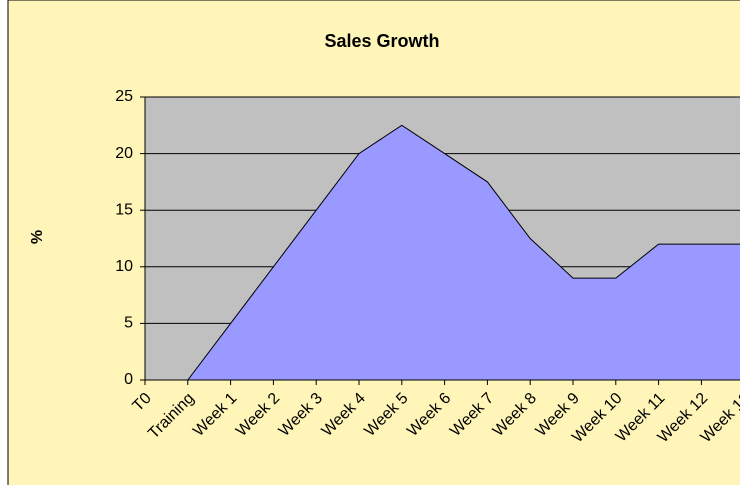  What do you see at coordinates (128, 323) in the screenshot?
I see `y-tick-label: 5` at bounding box center [128, 323].